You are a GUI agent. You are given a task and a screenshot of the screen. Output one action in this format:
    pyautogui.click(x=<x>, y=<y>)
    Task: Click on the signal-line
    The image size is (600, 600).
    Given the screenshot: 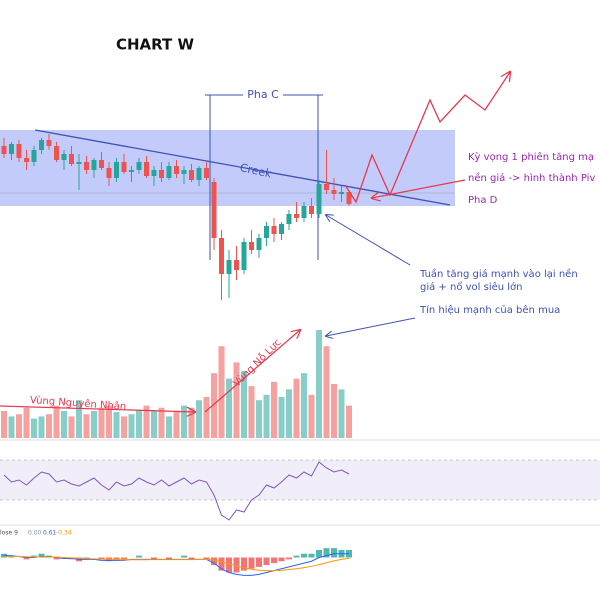 What is the action you would take?
    pyautogui.click(x=176, y=563)
    